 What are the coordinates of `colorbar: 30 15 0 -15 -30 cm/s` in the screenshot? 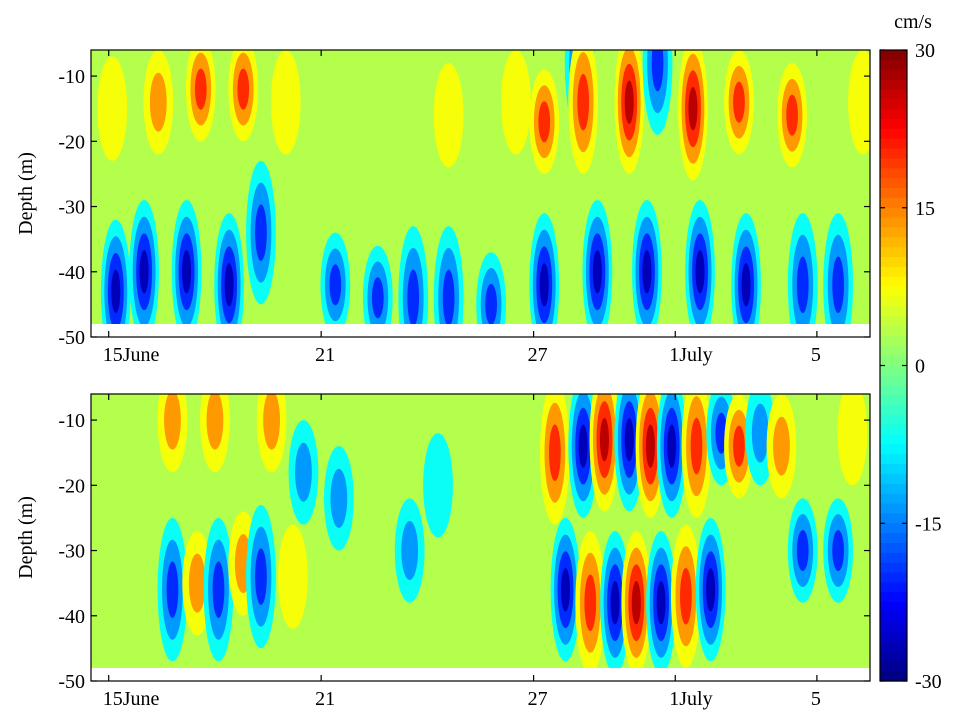 It's located at (910, 352).